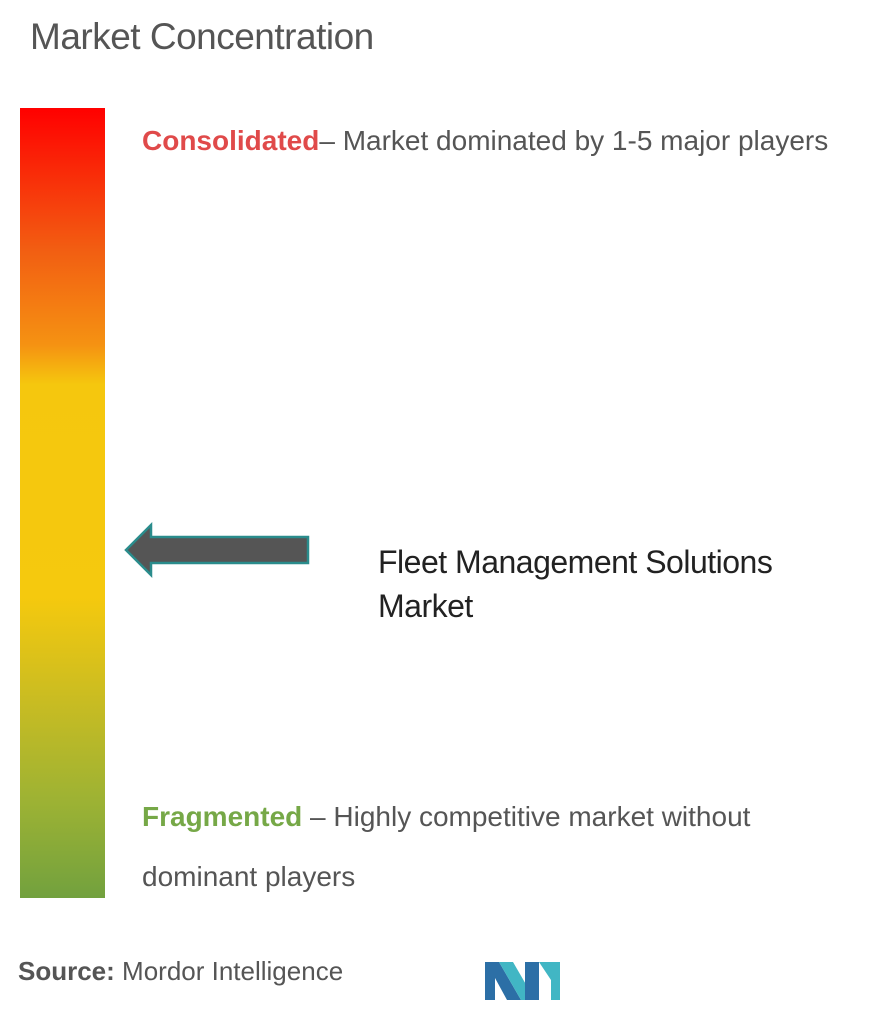 This screenshot has width=885, height=1010. I want to click on concentration-gradient-bar, so click(62, 503).